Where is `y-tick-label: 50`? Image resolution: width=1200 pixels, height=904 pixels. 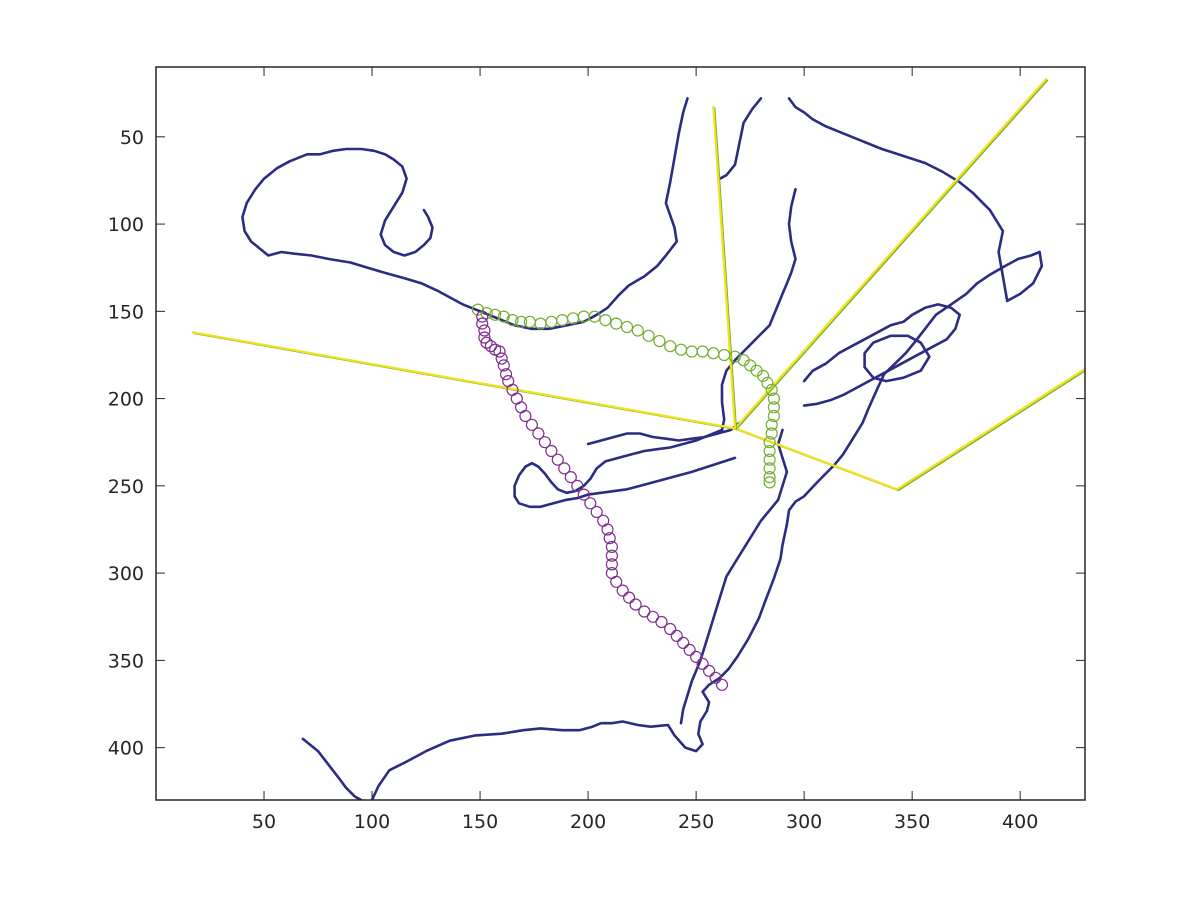
y-tick-label: 50 is located at coordinates (132, 138).